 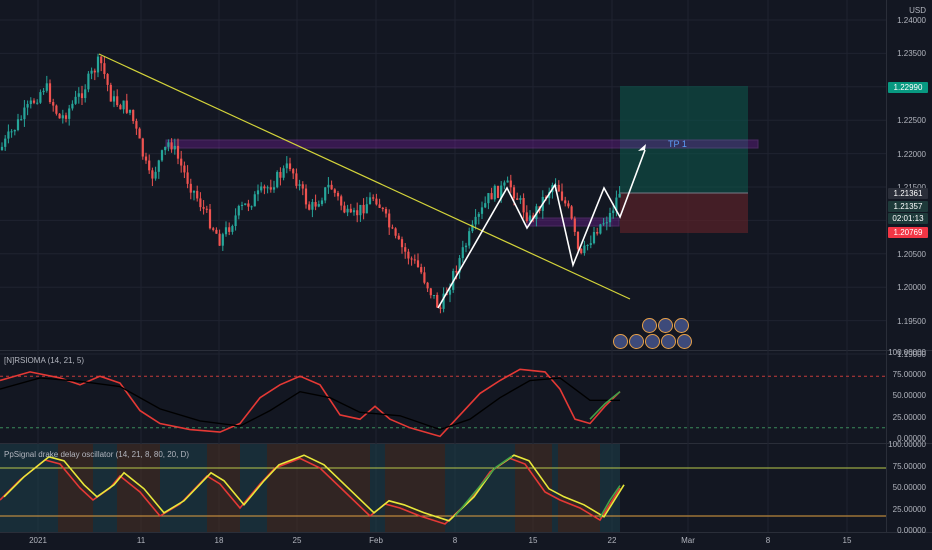 I want to click on rsioma-title: [N]RSIOMA (14, 21, 5), so click(x=44, y=360).